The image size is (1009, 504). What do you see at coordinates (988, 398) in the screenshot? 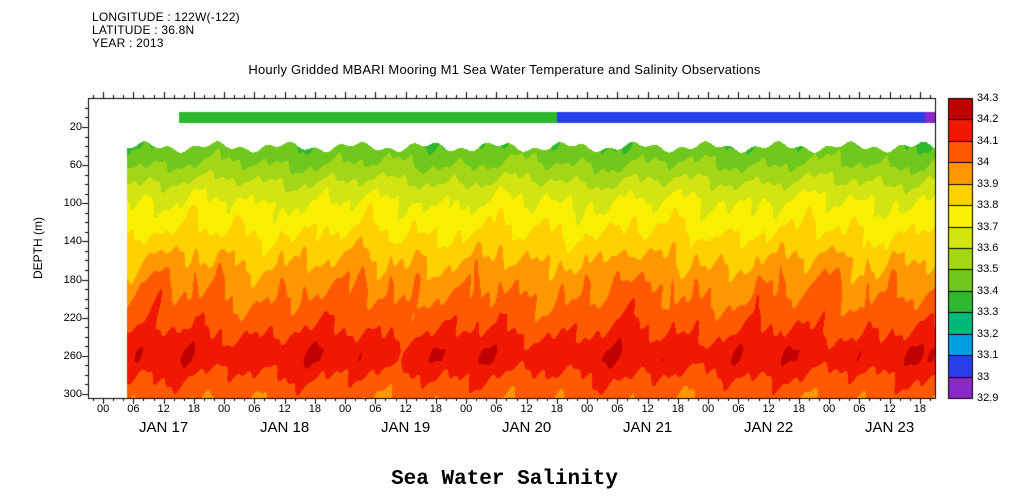
I see `colorbar-tick-label: 32.9` at bounding box center [988, 398].